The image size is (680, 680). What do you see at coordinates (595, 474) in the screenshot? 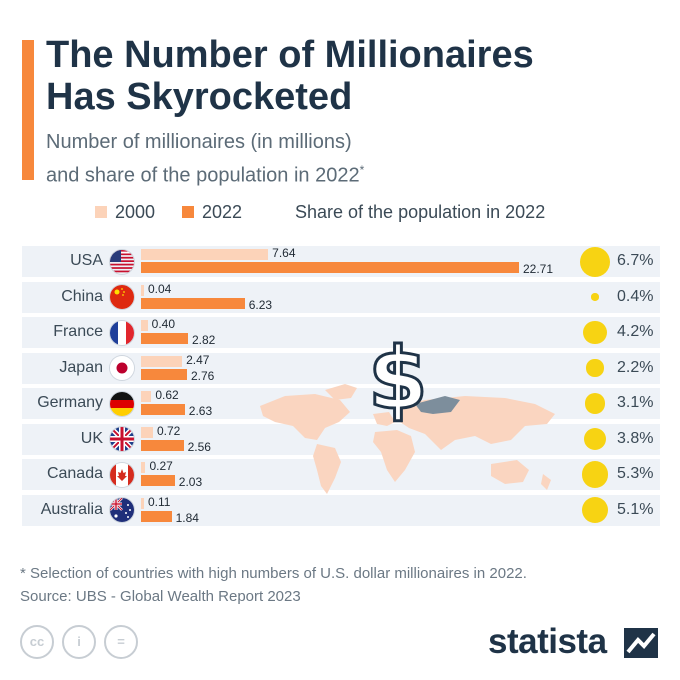
I see `share-dot-canada` at bounding box center [595, 474].